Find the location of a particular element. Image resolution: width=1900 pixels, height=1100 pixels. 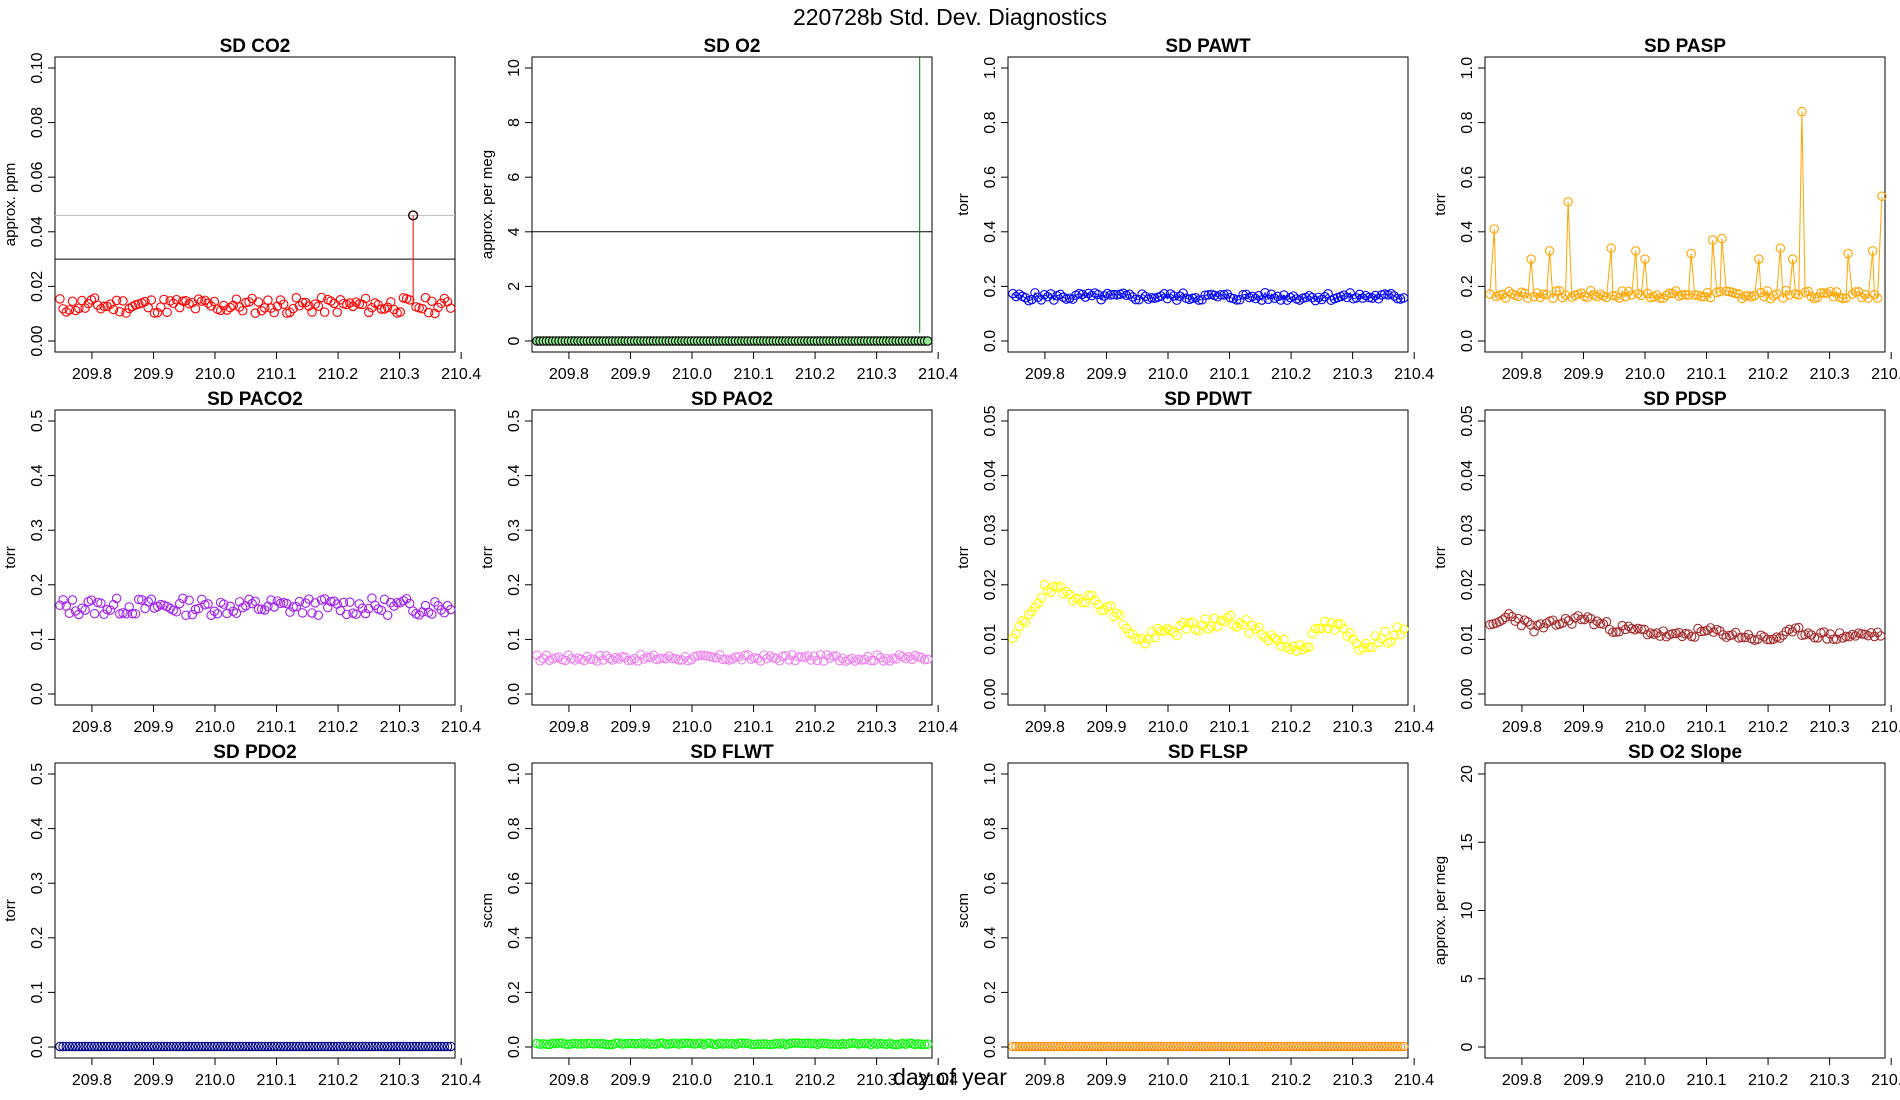

y-axis-label: torr is located at coordinates (1440, 557).